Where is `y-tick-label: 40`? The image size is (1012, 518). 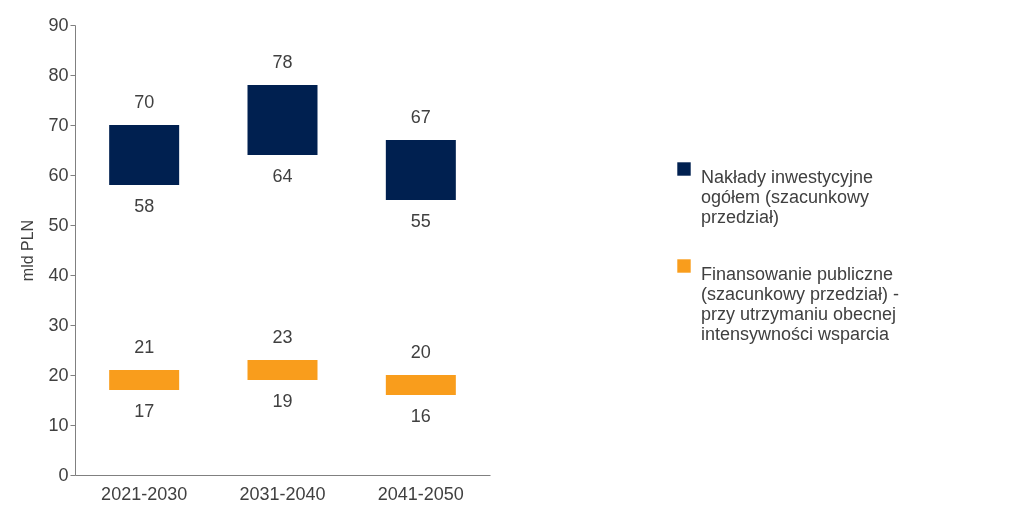
y-tick-label: 40 is located at coordinates (58, 274).